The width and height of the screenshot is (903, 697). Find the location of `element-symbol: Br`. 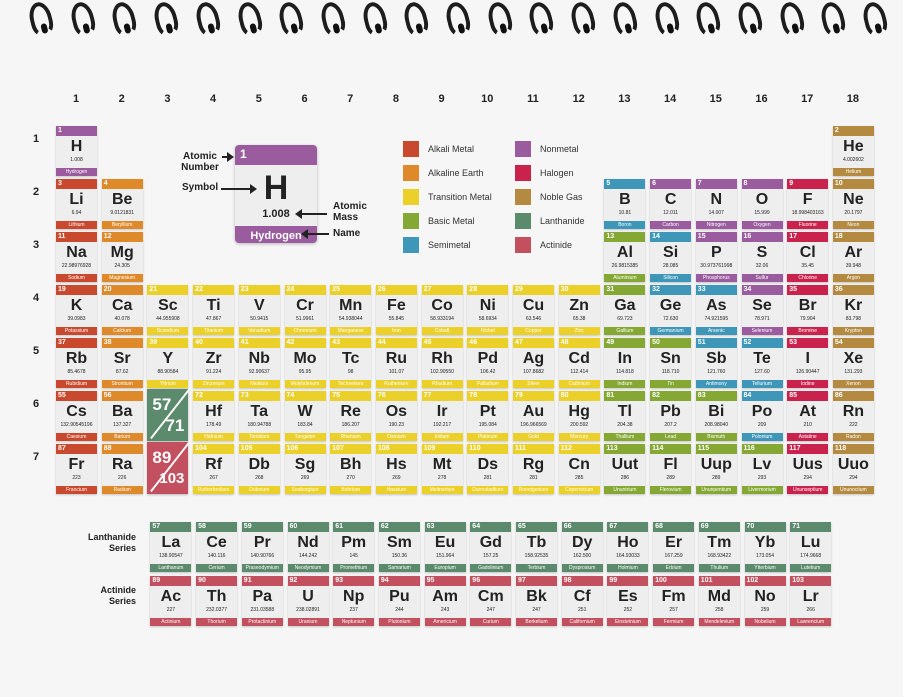

element-symbol: Br is located at coordinates (807, 305).